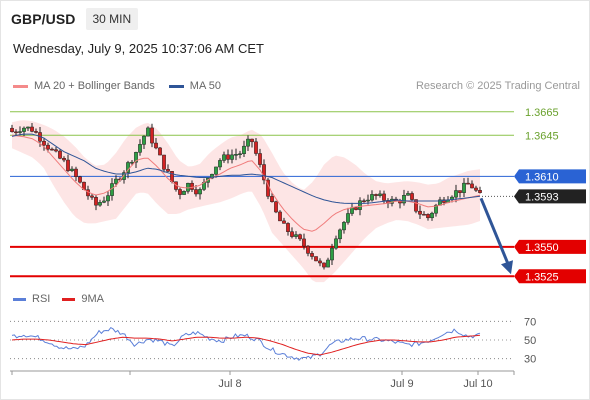 The width and height of the screenshot is (590, 400). I want to click on level-label-1.3550: 1.3550, so click(542, 248).